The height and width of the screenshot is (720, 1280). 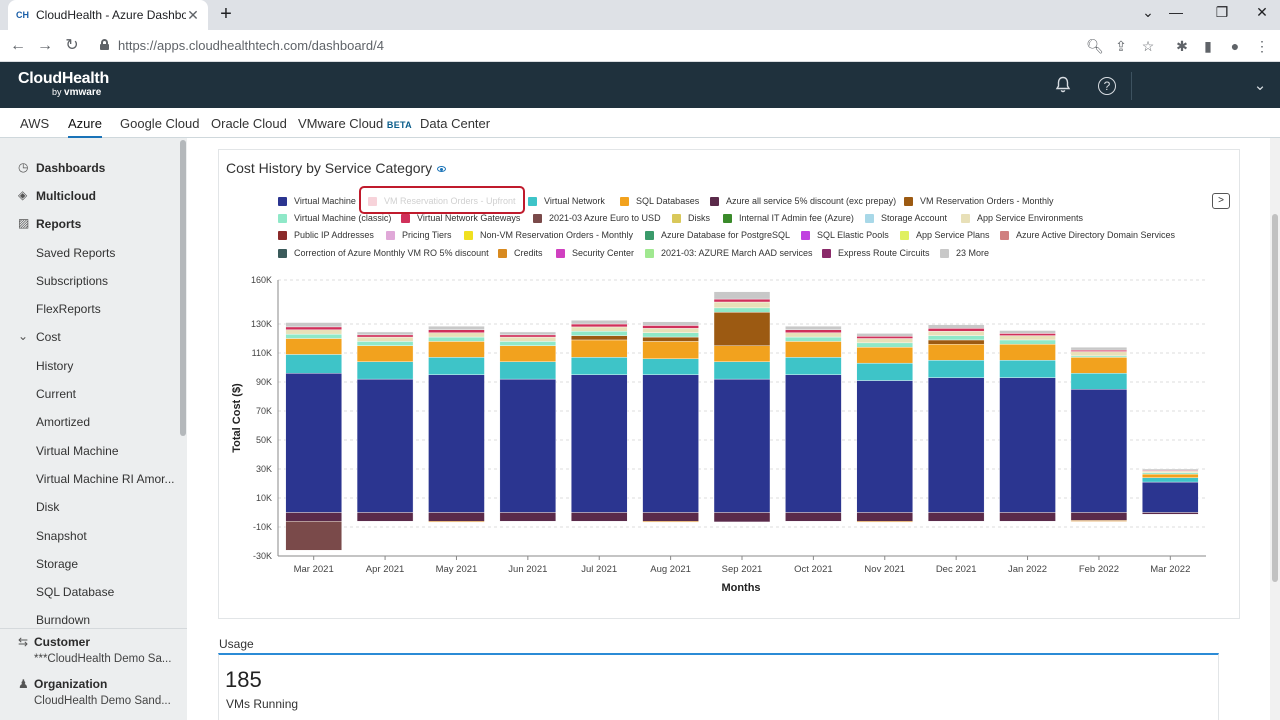 I want to click on legend-item: Express Route Circuits, so click(x=876, y=253).